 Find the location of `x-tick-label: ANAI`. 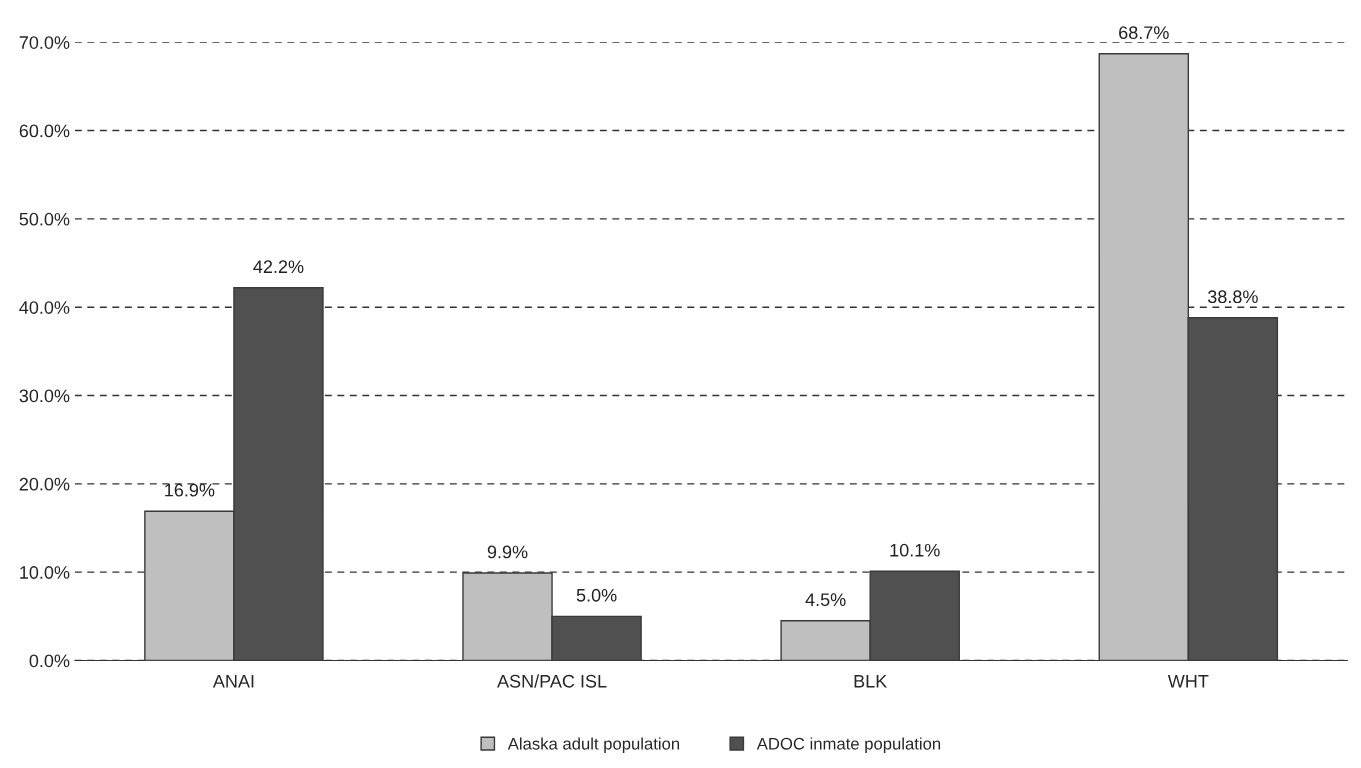

x-tick-label: ANAI is located at coordinates (233, 681).